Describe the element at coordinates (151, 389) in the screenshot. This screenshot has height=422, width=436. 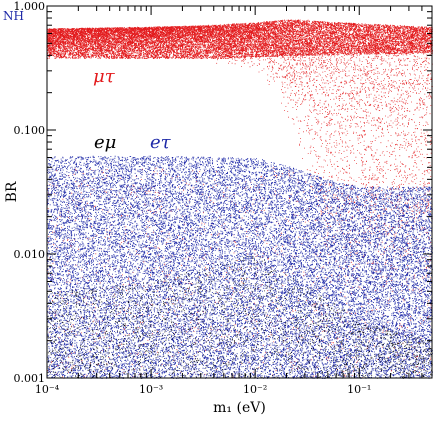
I see `x-tick-label: 10⁻³` at that location.